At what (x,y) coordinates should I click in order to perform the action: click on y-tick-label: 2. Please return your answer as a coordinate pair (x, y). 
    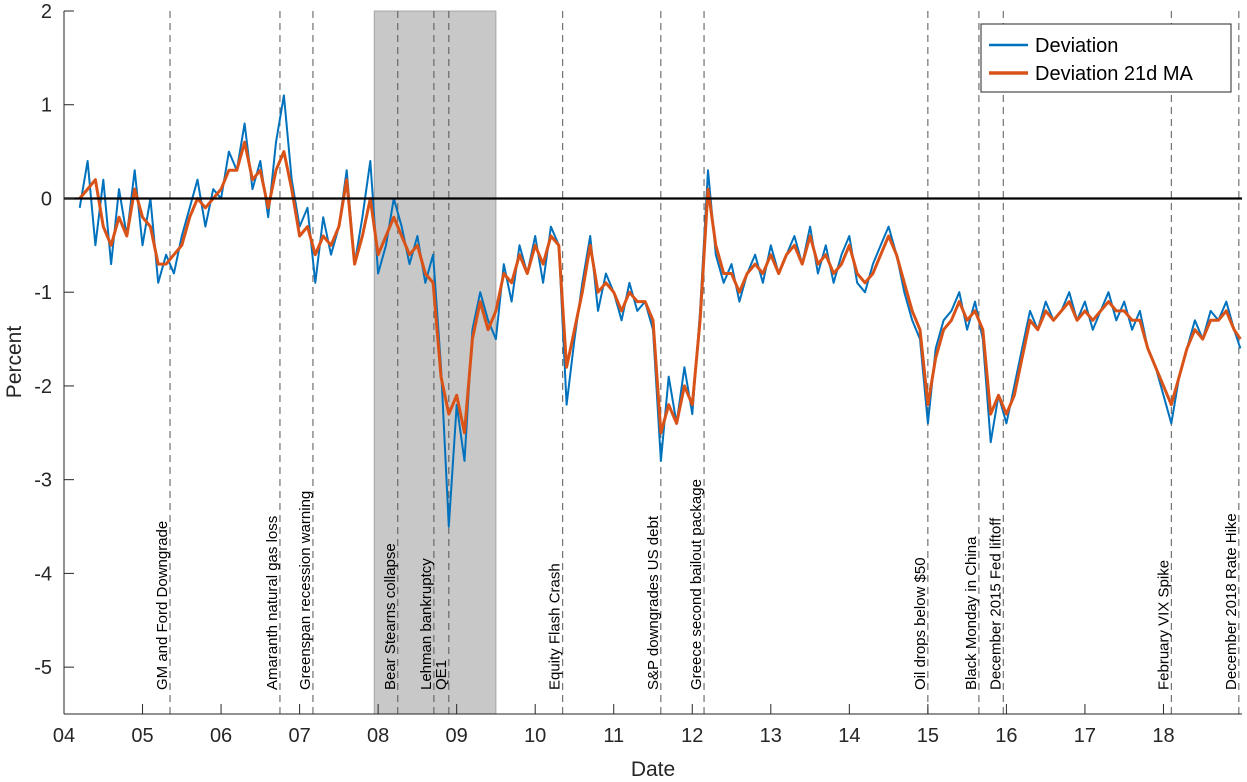
    Looking at the image, I should click on (46, 12).